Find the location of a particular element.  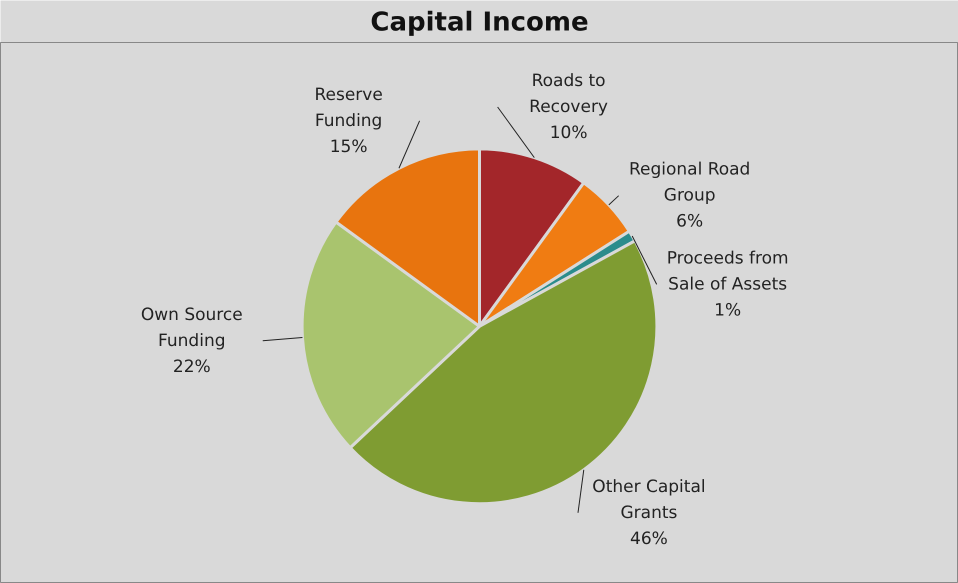

slice-label: Roads to Recovery is located at coordinates (568, 94).